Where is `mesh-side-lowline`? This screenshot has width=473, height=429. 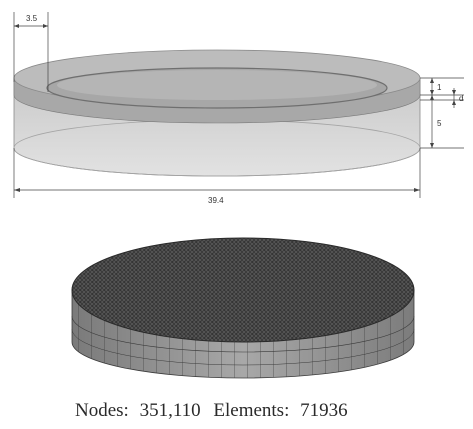
mesh-side-lowline is located at coordinates (243, 347).